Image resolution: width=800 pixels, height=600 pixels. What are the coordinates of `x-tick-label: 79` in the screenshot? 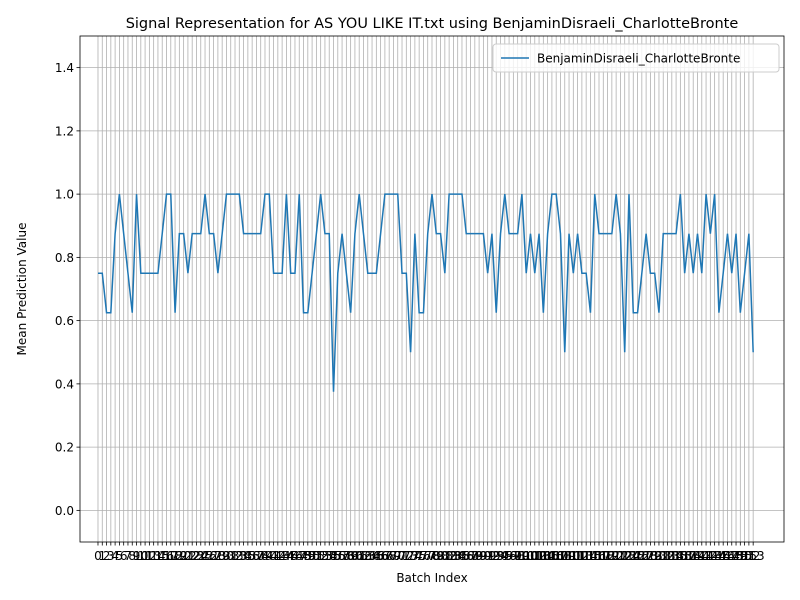 It's located at (436, 556).